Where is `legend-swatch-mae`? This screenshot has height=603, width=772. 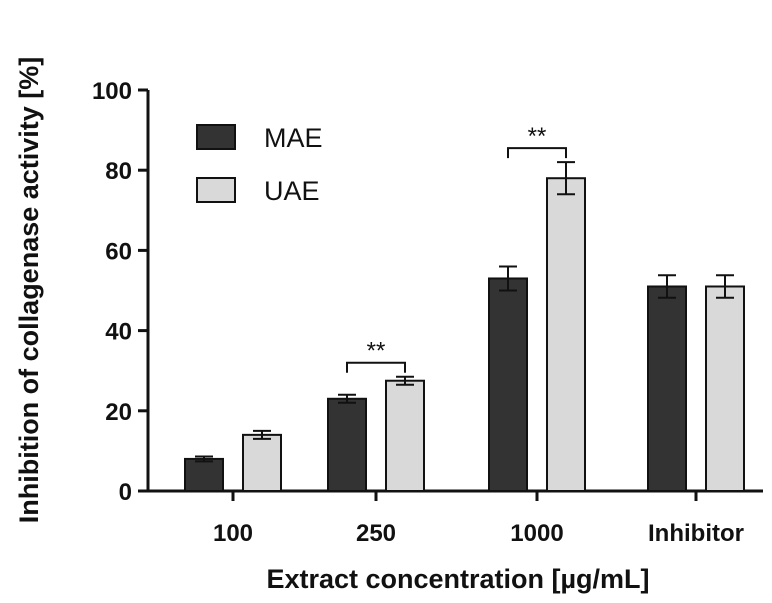 legend-swatch-mae is located at coordinates (216, 137).